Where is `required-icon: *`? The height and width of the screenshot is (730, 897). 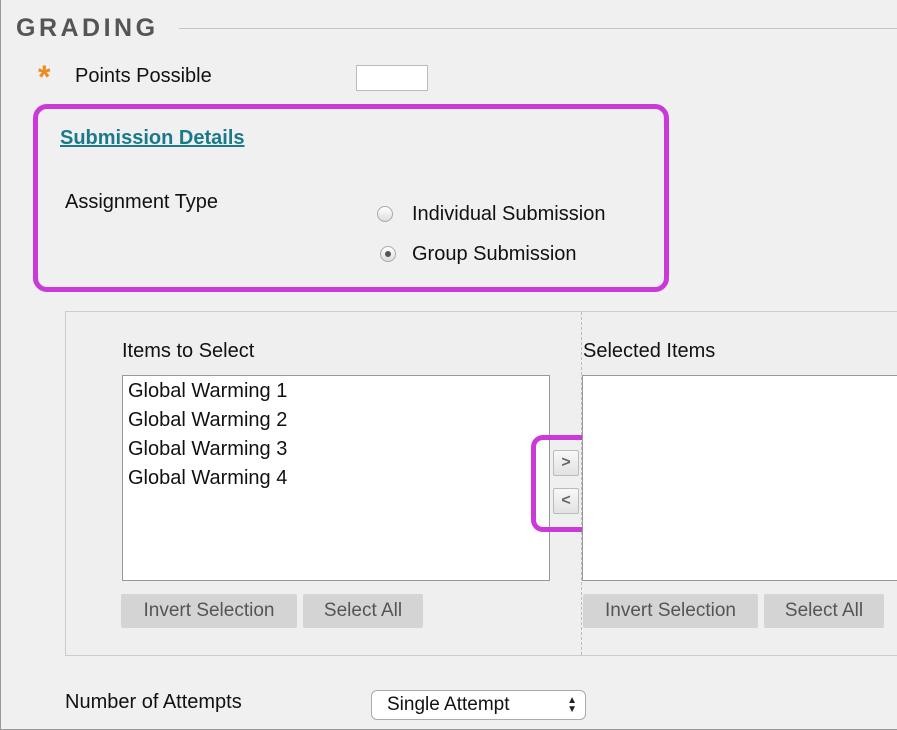
required-icon: * is located at coordinates (44, 77).